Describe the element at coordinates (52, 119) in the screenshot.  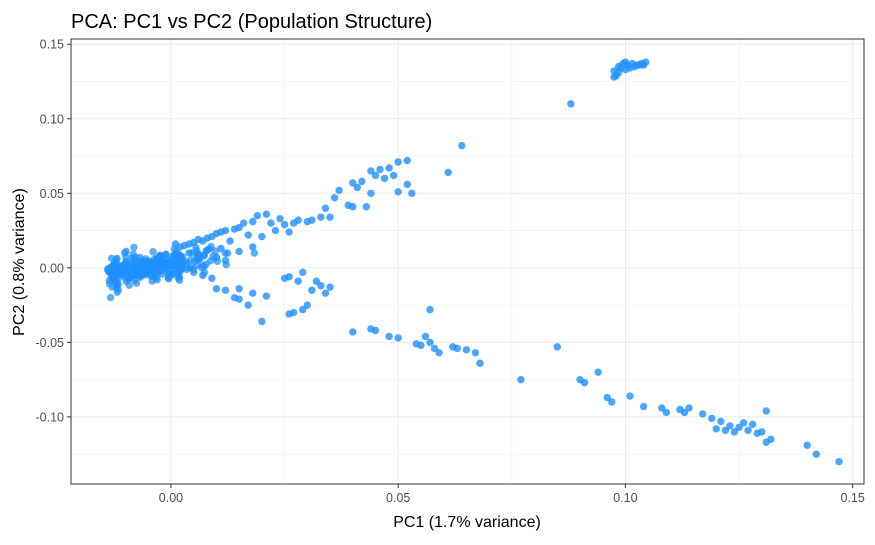
I see `y-tick-label: 0.10` at that location.